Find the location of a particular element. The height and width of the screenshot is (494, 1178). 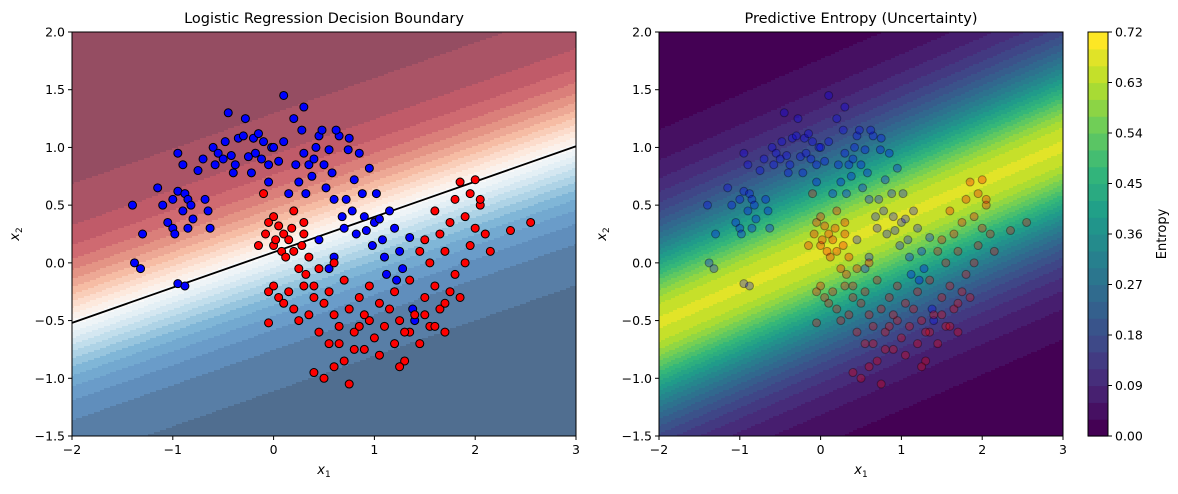

colorbar-tick-label: 0.63 is located at coordinates (1129, 82).